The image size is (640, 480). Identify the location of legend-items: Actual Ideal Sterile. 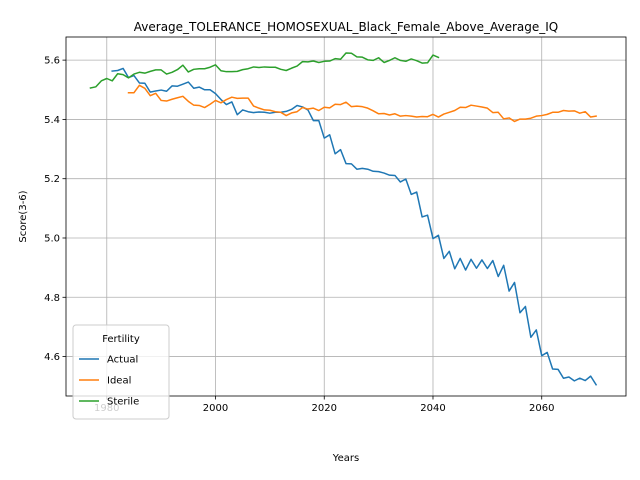
(109, 381).